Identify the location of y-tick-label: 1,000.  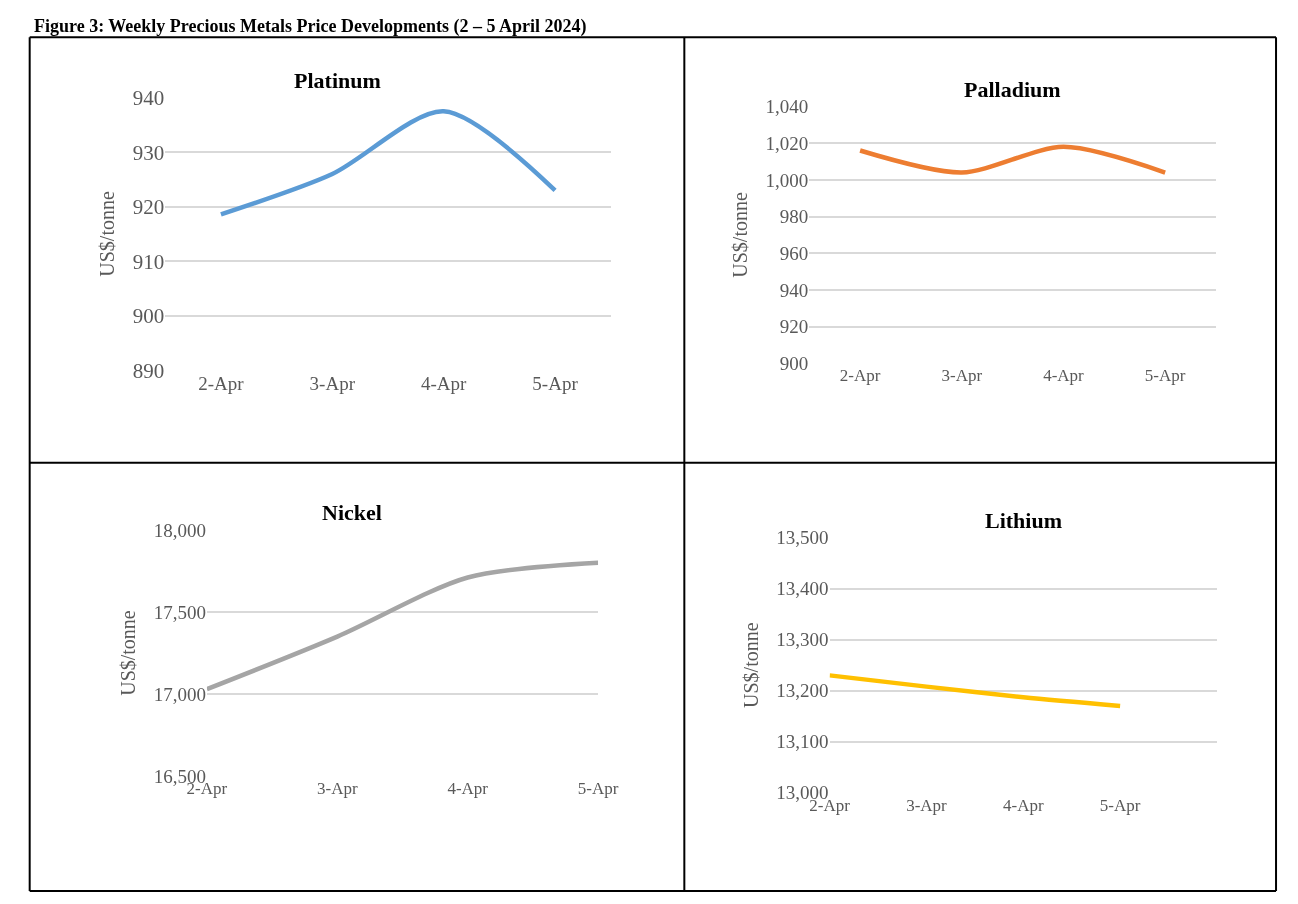
(787, 180).